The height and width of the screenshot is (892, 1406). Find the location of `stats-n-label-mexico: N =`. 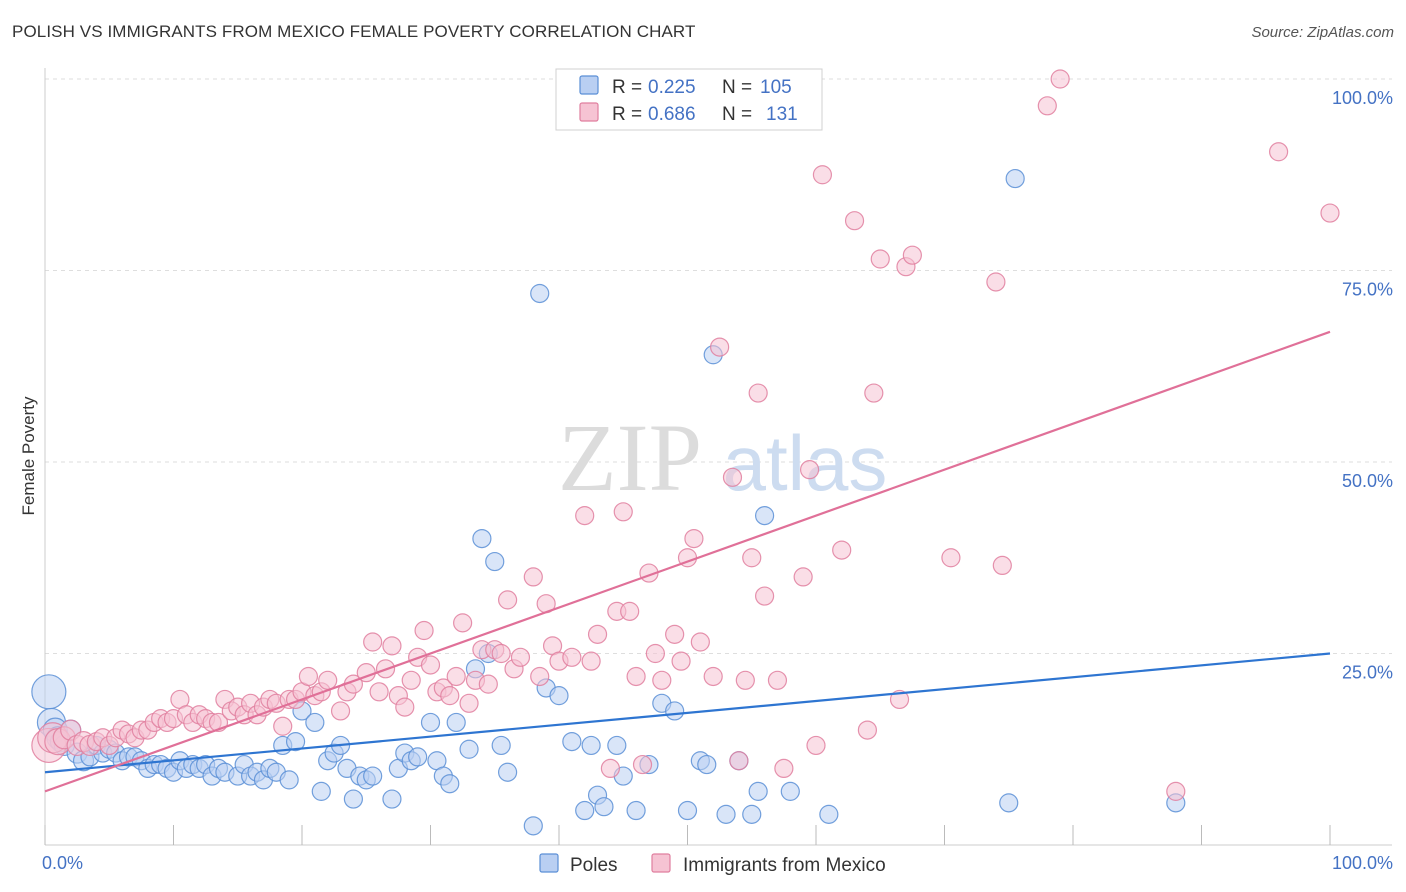

stats-n-label-mexico: N = is located at coordinates (737, 114).